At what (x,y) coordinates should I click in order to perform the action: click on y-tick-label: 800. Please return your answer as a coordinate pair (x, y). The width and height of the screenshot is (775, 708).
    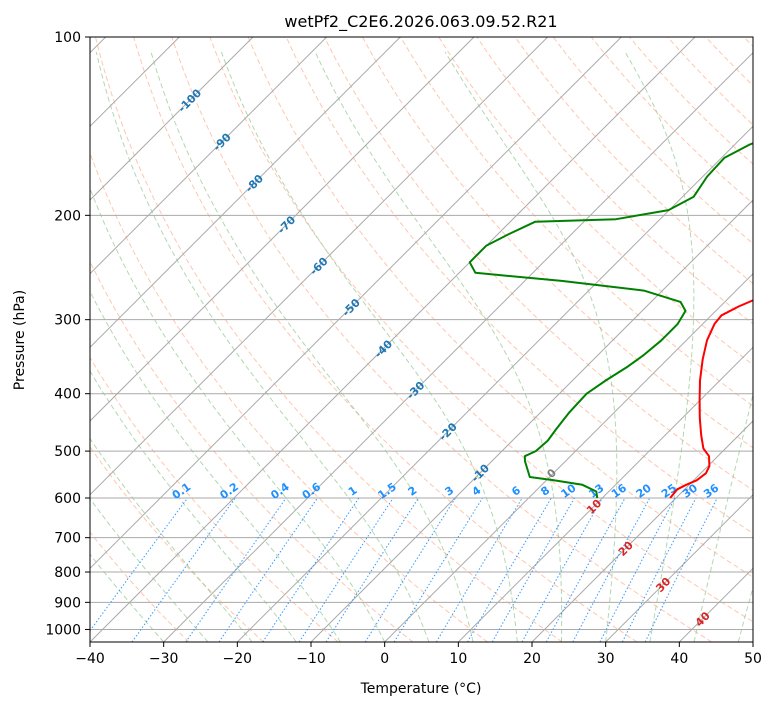
    Looking at the image, I should click on (67, 573).